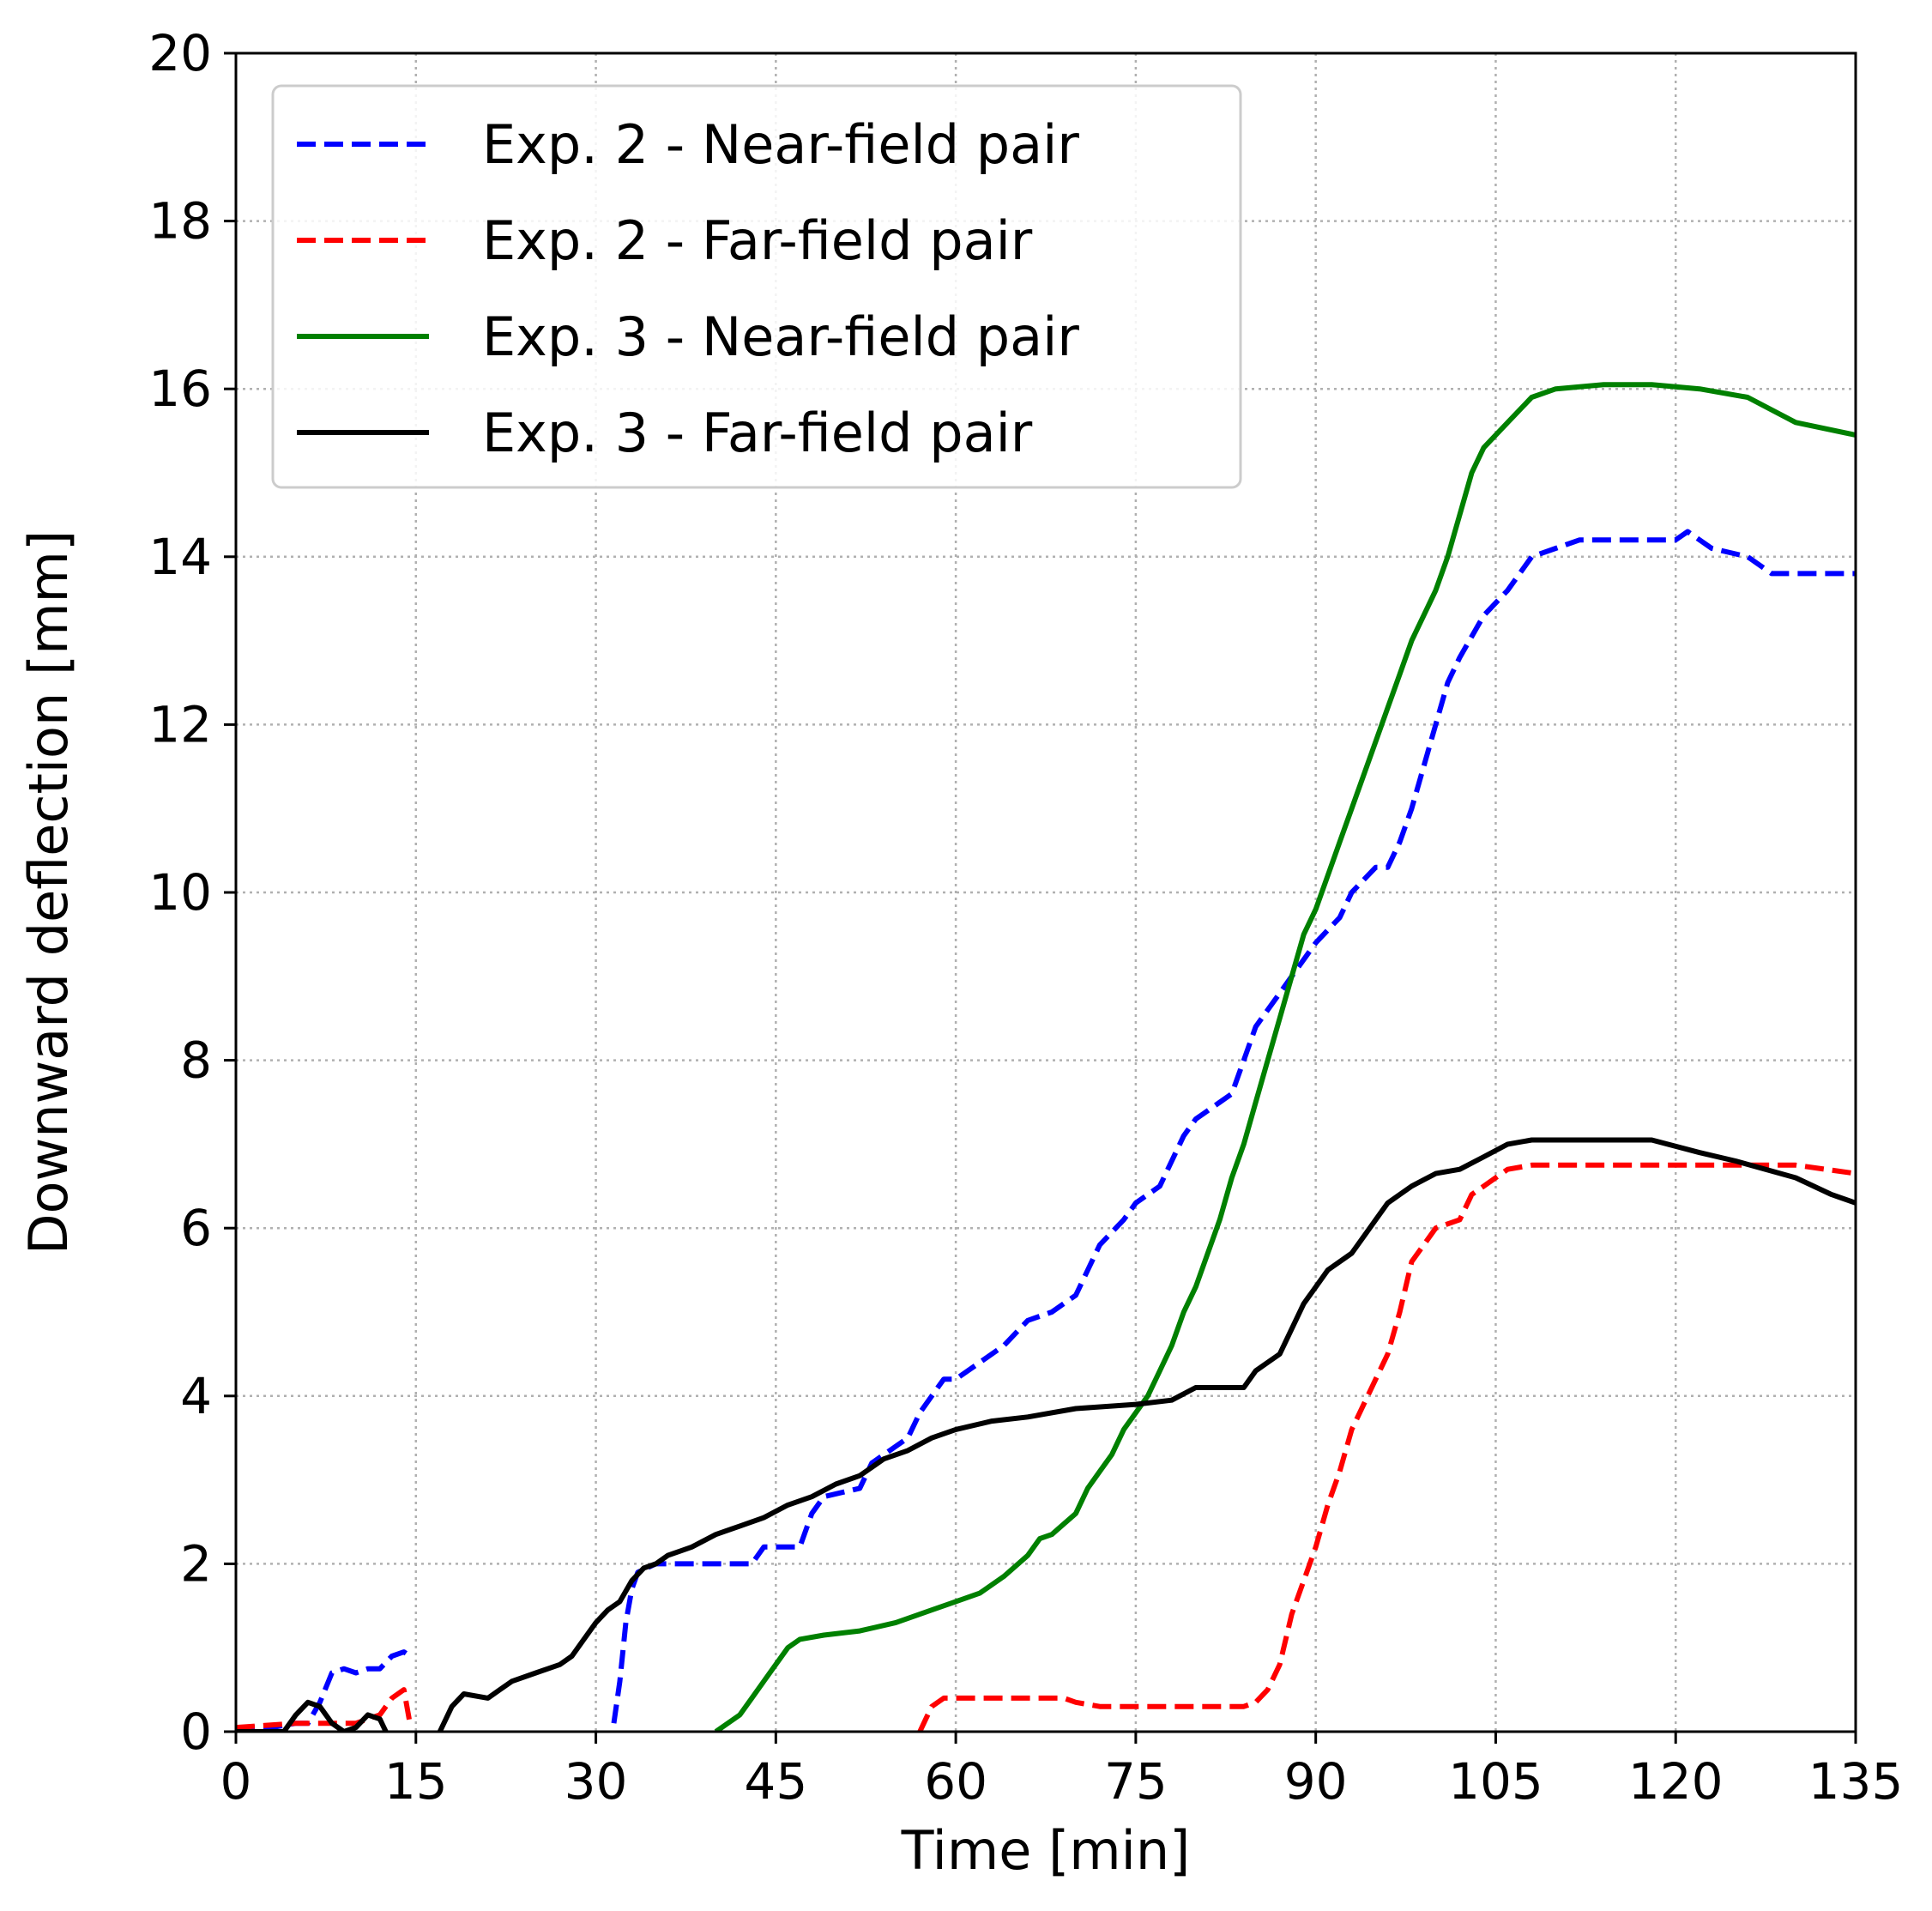  I want to click on y-tick-label: 2, so click(196, 1563).